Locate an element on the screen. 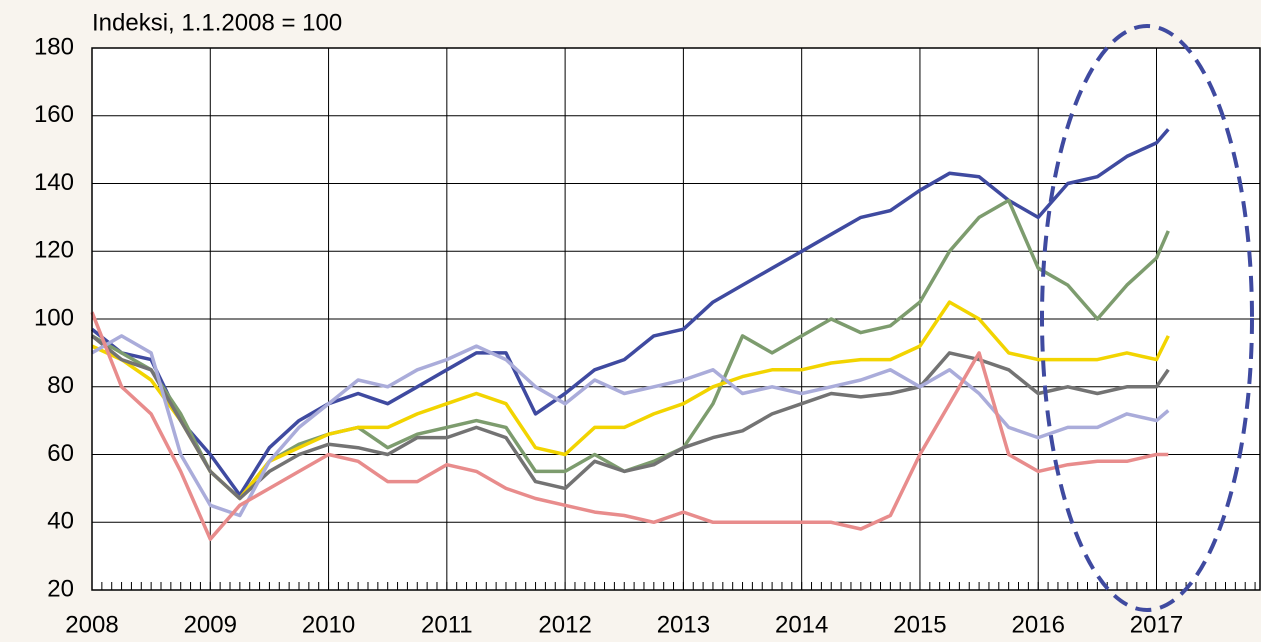  x-tick-label: 2014 is located at coordinates (801, 624).